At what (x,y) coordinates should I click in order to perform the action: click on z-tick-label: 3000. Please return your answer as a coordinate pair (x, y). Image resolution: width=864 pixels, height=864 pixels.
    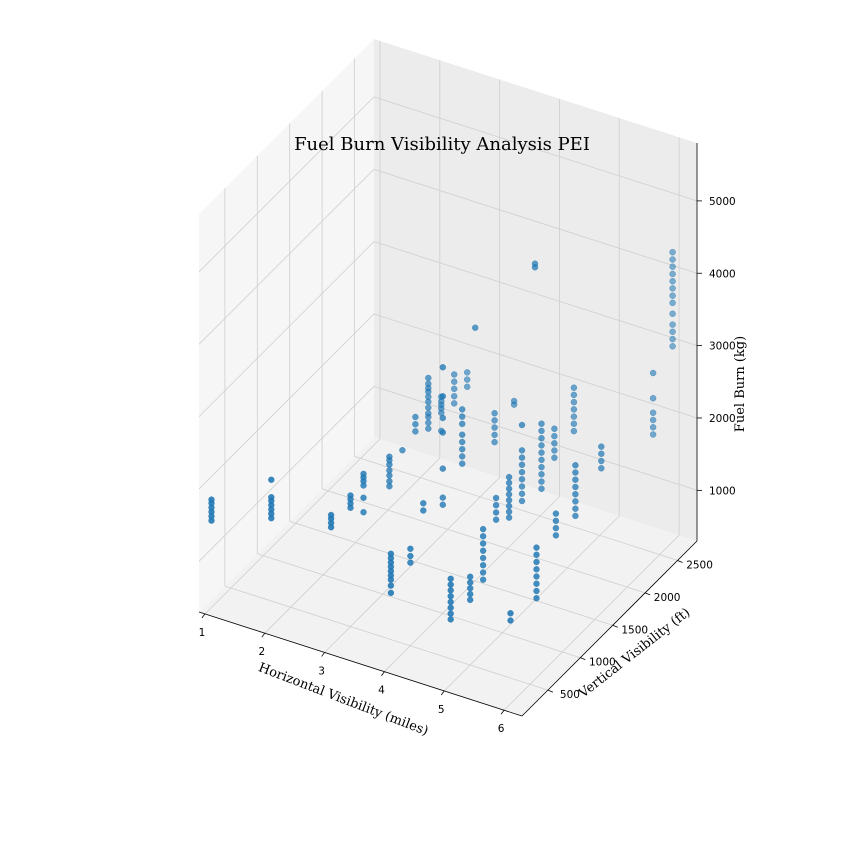
    Looking at the image, I should click on (722, 347).